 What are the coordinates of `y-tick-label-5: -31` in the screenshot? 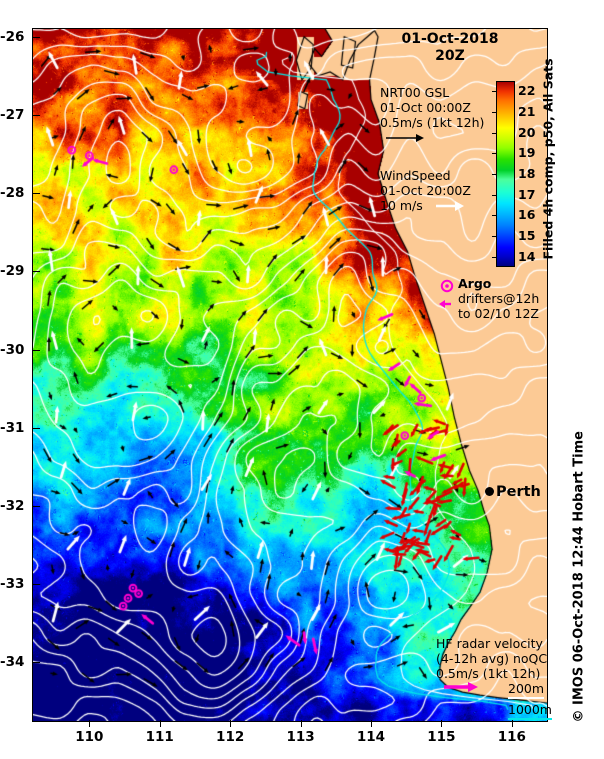 It's located at (12, 427).